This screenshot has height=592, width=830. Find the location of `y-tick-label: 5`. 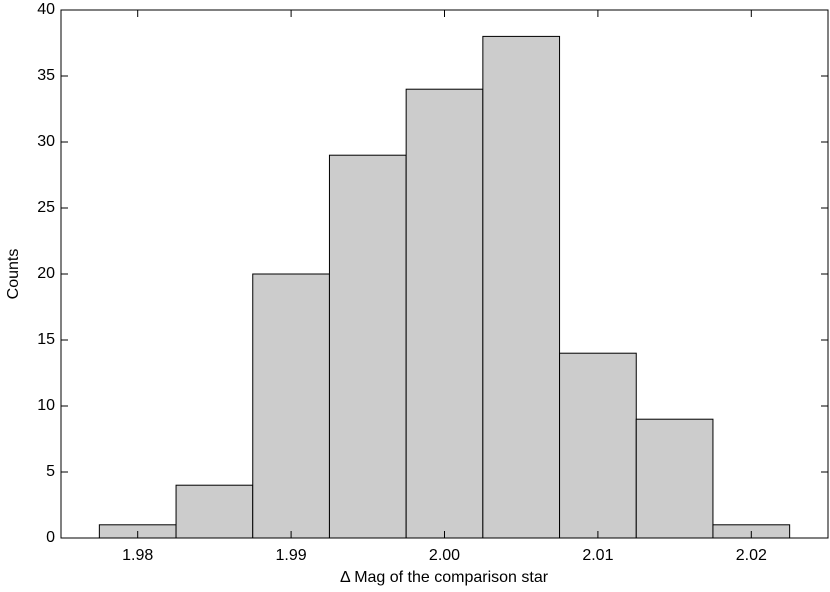

y-tick-label: 5 is located at coordinates (50, 471).